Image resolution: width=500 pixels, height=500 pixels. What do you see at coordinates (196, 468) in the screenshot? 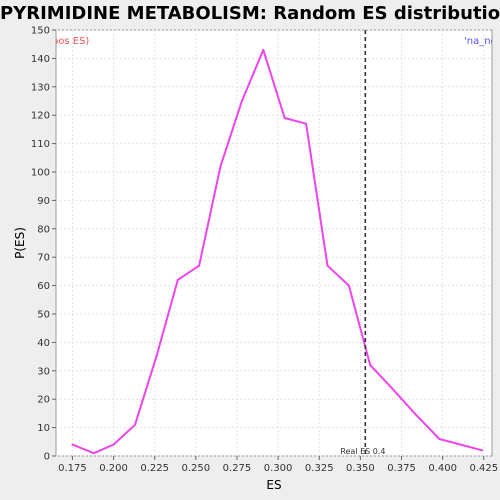
I see `x-tick-label: 0.250` at bounding box center [196, 468].